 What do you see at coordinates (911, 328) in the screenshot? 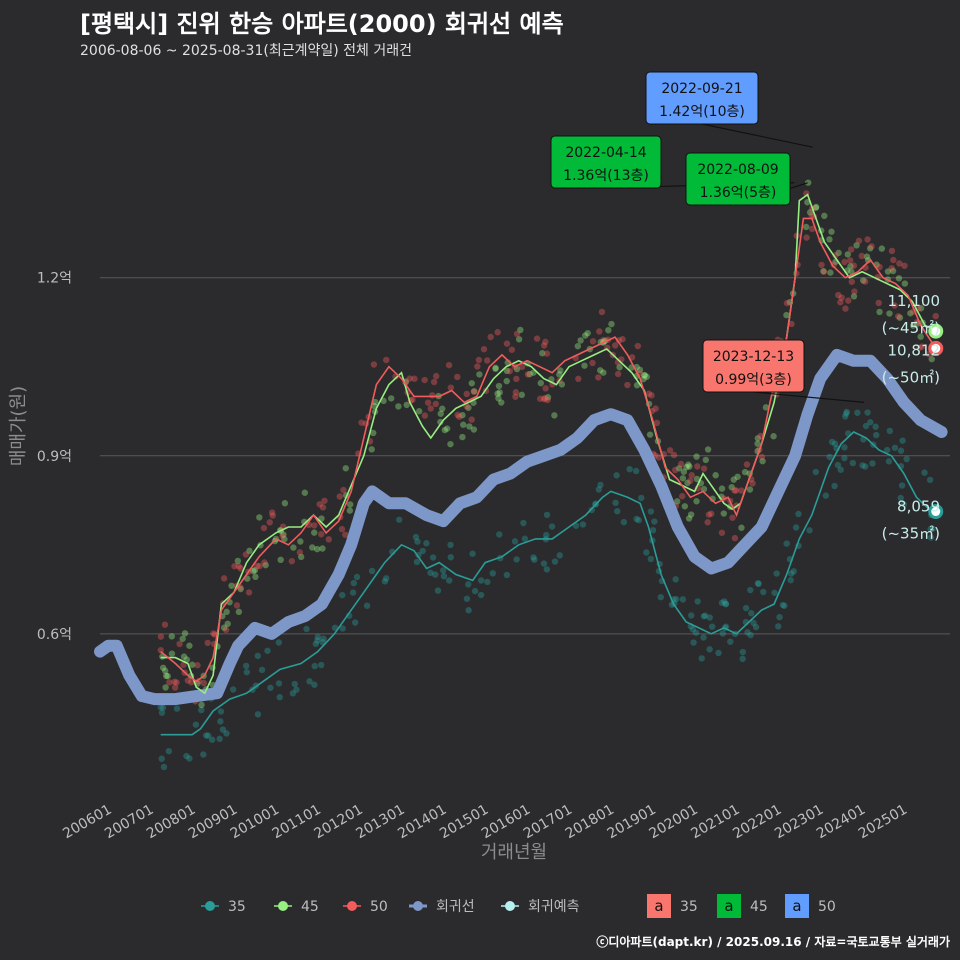
I see `end-label-unit: (~45㎡)` at bounding box center [911, 328].